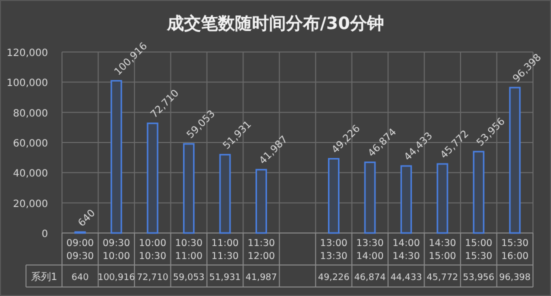 Image resolution: width=551 pixels, height=296 pixels. Describe the element at coordinates (152, 278) in the screenshot. I see `data-label: 72,710` at that location.